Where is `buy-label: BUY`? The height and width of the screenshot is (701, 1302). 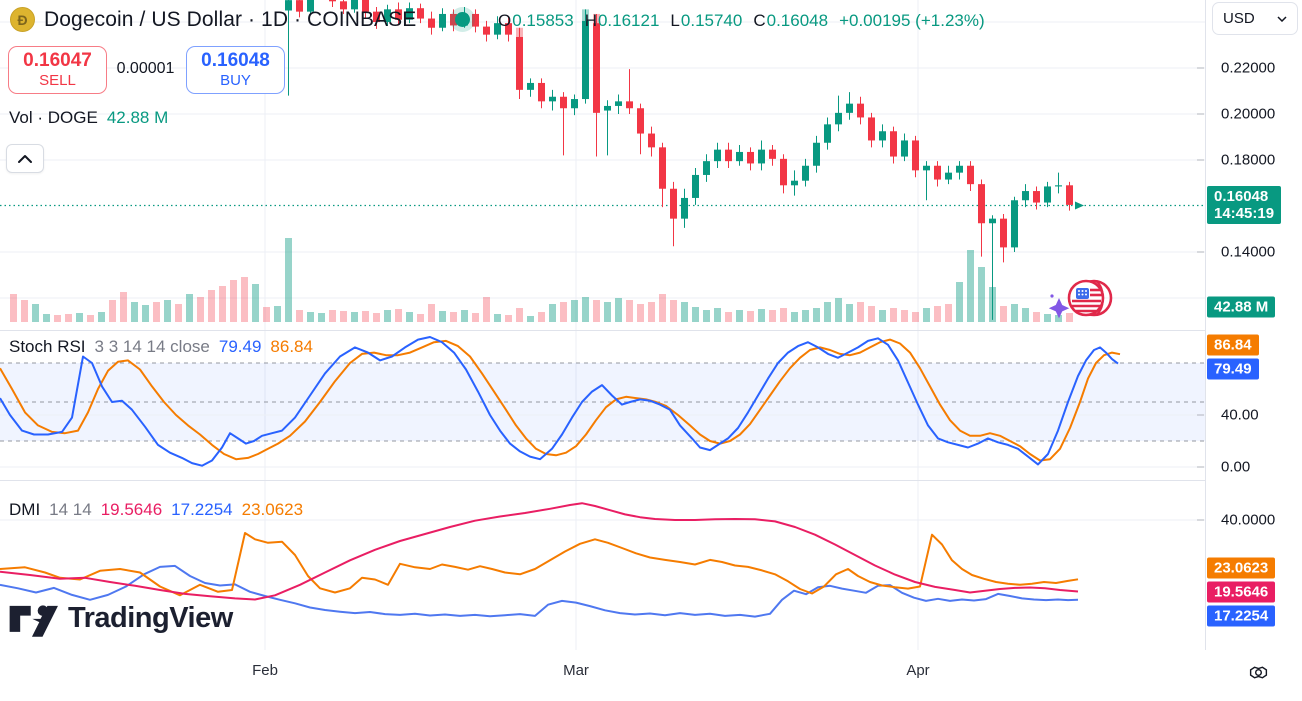 buy-label: BUY is located at coordinates (235, 80).